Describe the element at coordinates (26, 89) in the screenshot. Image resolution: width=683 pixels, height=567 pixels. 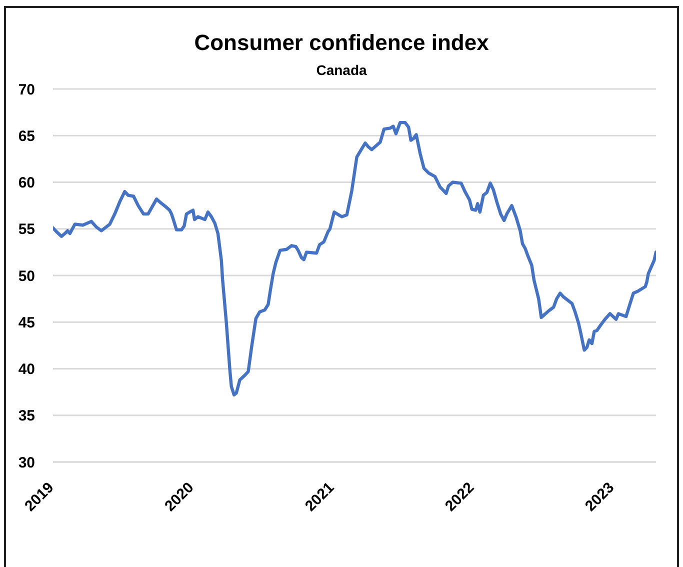
I see `y-tick-label: 70` at that location.